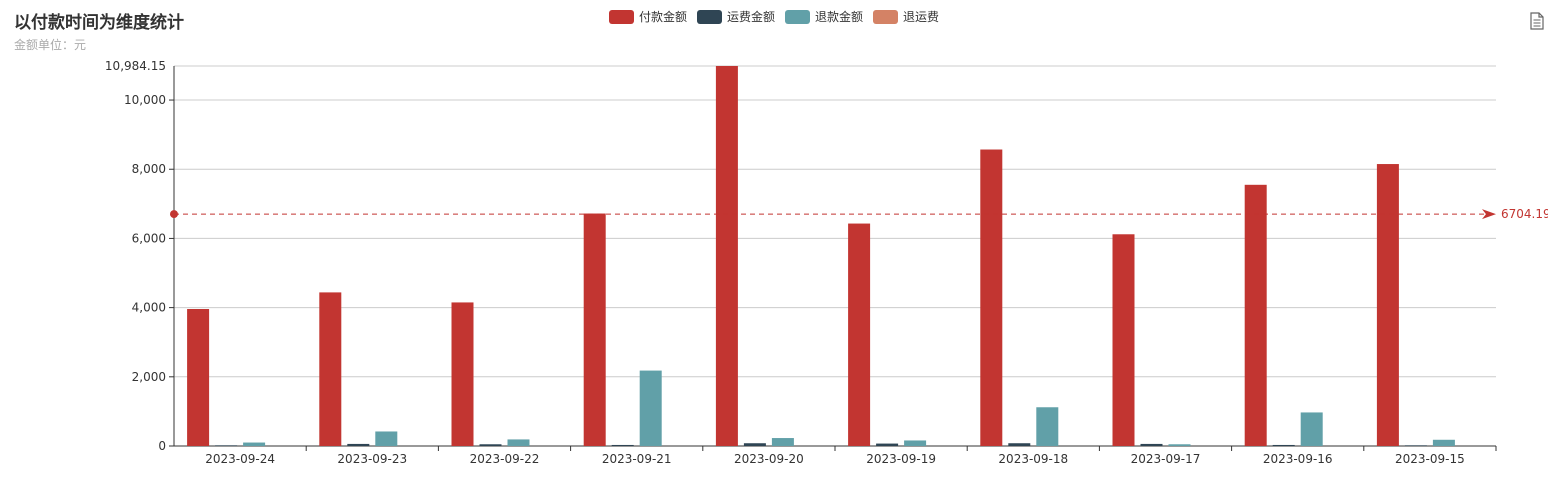  I want to click on x-tick-label: 2023-09-22, so click(505, 459).